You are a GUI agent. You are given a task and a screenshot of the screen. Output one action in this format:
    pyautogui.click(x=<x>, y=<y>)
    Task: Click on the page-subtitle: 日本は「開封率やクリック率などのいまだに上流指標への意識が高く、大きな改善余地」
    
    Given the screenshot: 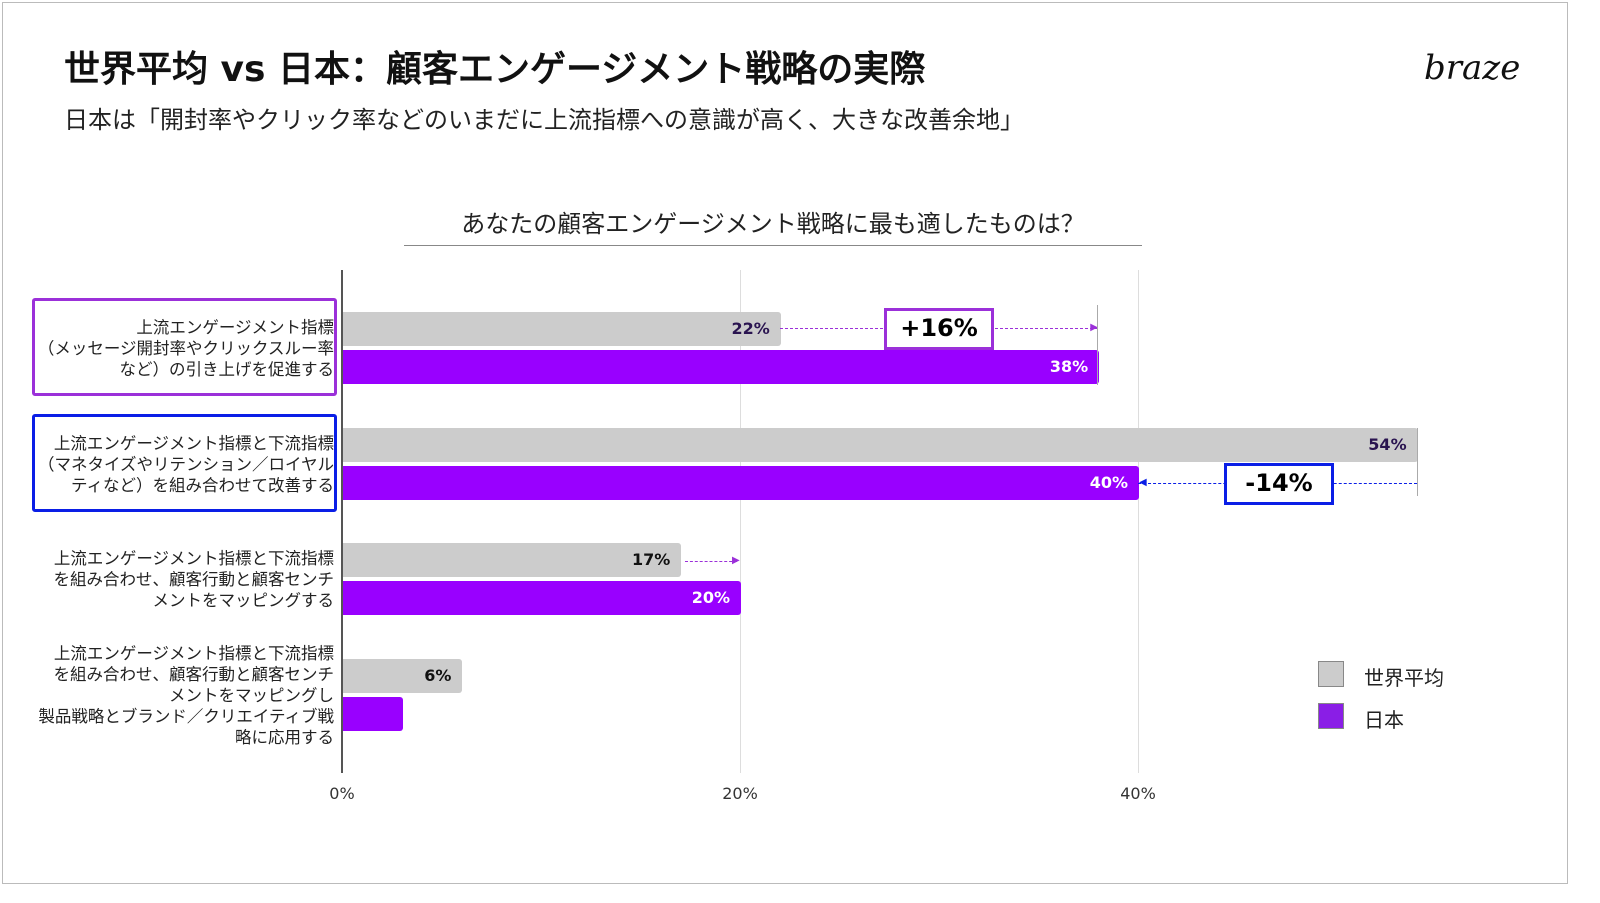 What is the action you would take?
    pyautogui.click(x=544, y=120)
    